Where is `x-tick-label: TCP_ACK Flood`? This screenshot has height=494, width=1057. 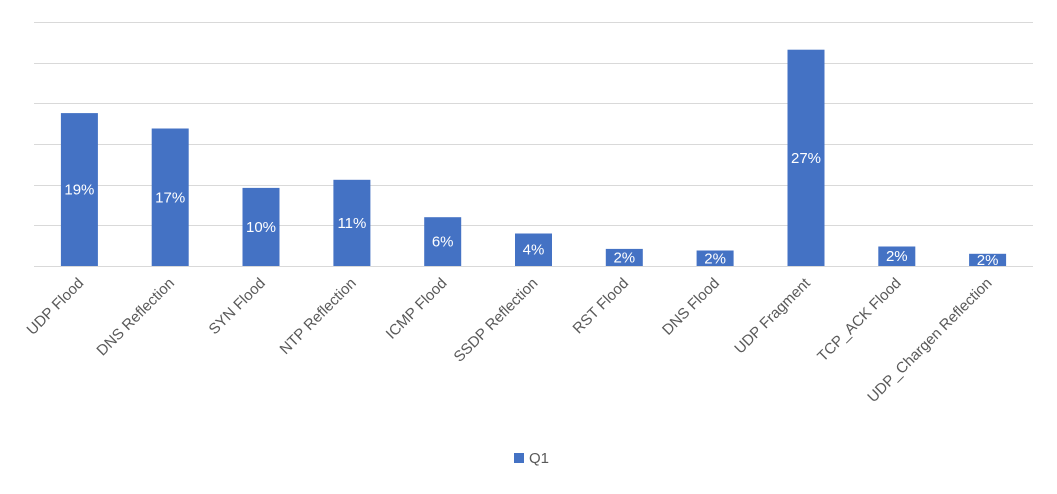
x-tick-label: TCP_ACK Flood is located at coordinates (859, 320).